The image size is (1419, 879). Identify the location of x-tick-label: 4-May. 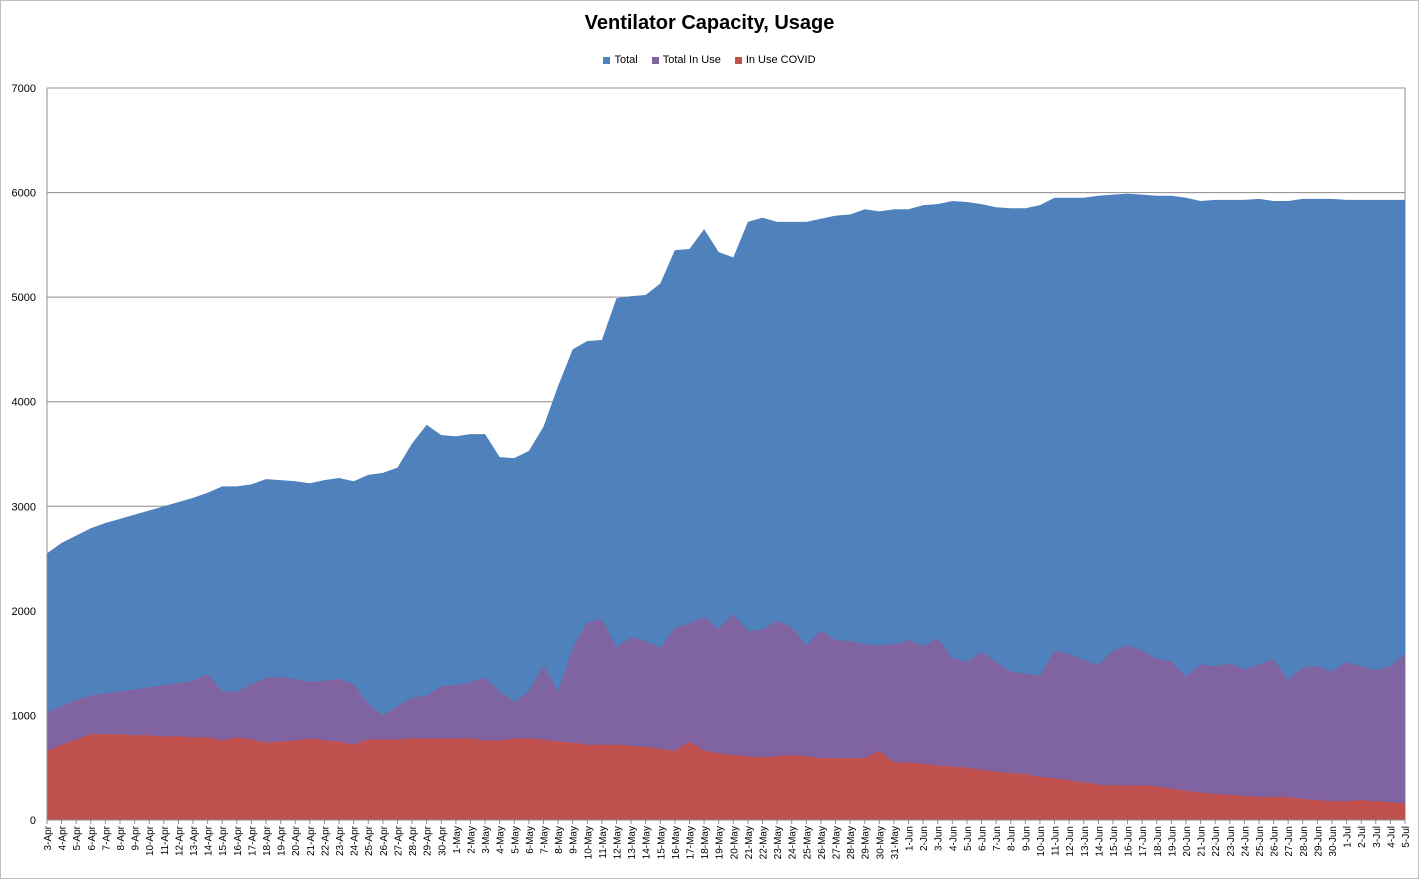
(501, 840).